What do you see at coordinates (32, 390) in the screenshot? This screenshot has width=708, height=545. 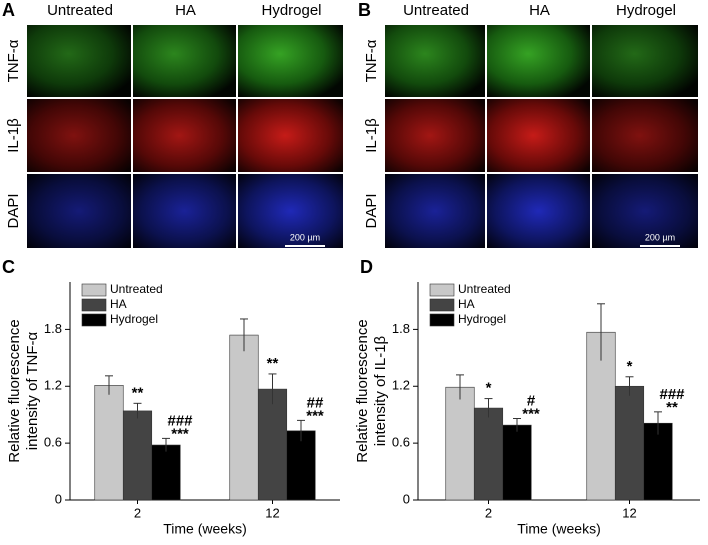 I see `y-axis-label: intensity of TNF-α` at bounding box center [32, 390].